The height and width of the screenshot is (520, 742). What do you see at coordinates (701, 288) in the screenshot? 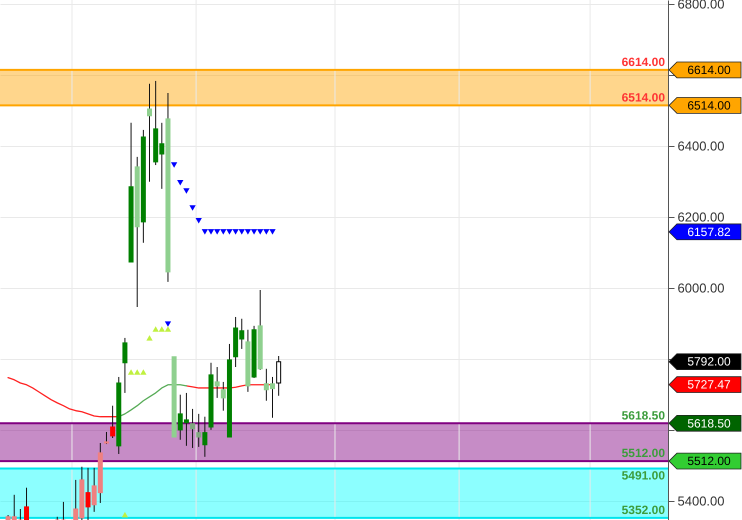
I see `y-tick-label: 6000.00` at bounding box center [701, 288].